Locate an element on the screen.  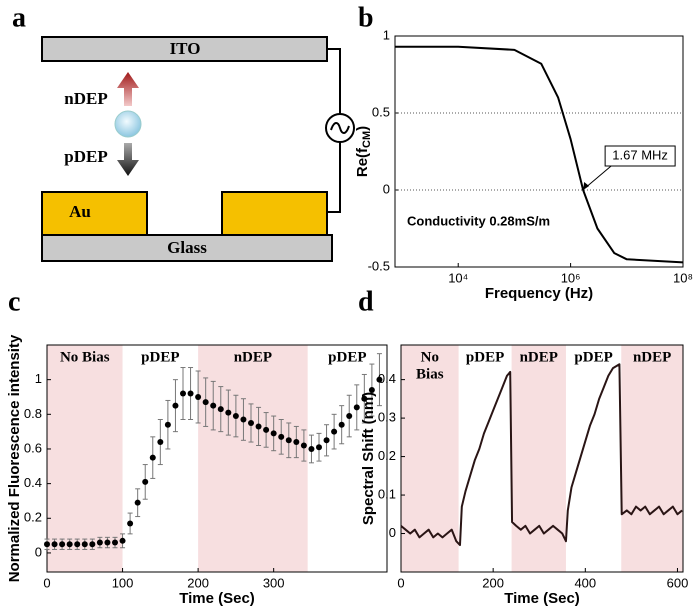
y-tick-label: 0.8 is located at coordinates (33, 413).